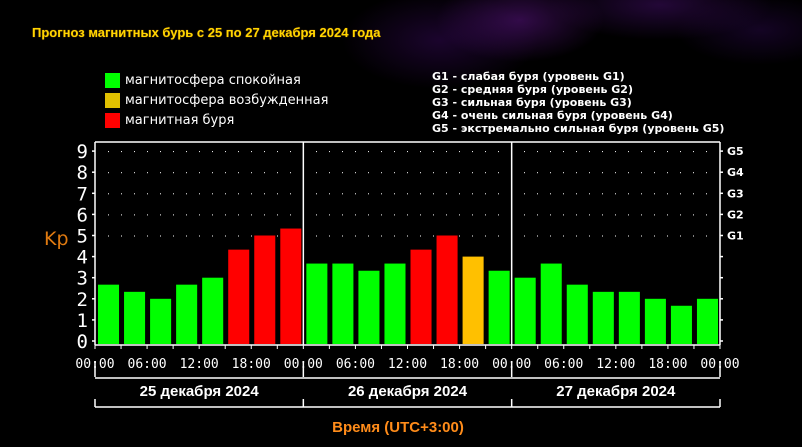 This screenshot has height=447, width=802. I want to click on y-tick-label: 2, so click(82, 300).